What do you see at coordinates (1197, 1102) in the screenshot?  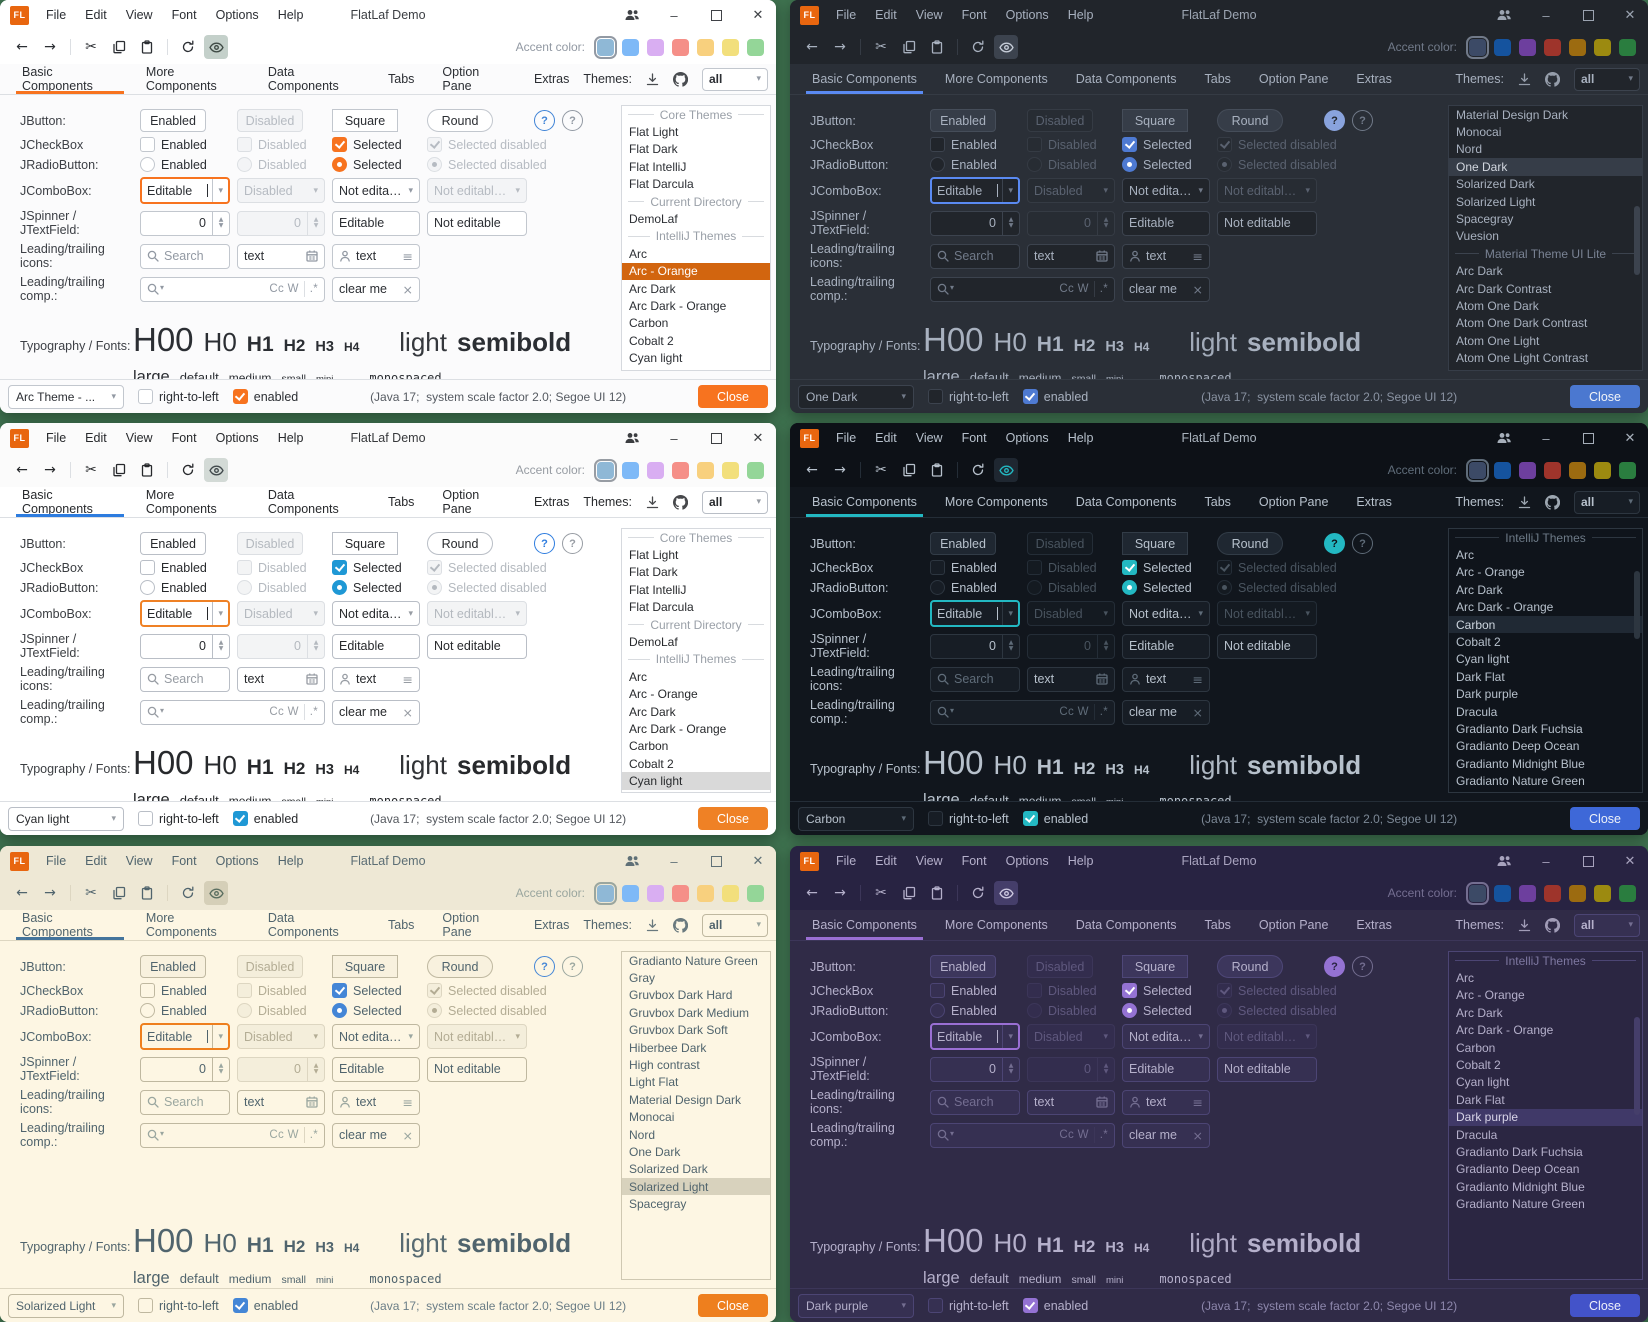 I see `list-icon: ≡` at bounding box center [1197, 1102].